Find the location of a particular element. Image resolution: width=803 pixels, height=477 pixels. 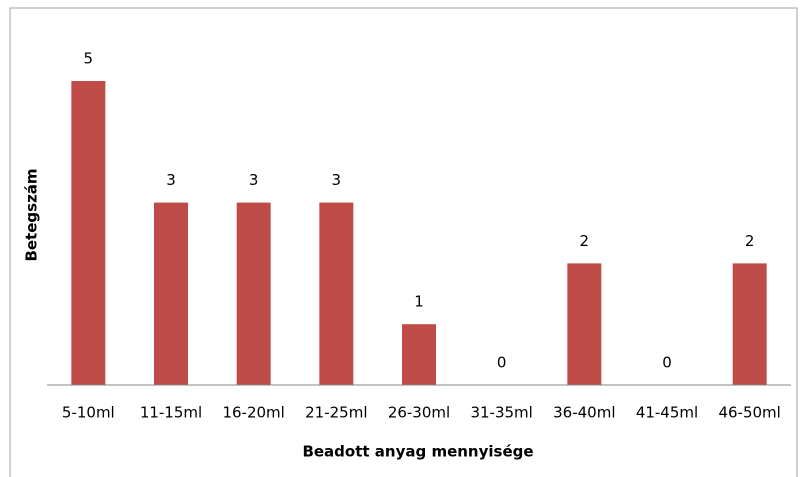

x-tick-label: 41-45ml is located at coordinates (667, 413).